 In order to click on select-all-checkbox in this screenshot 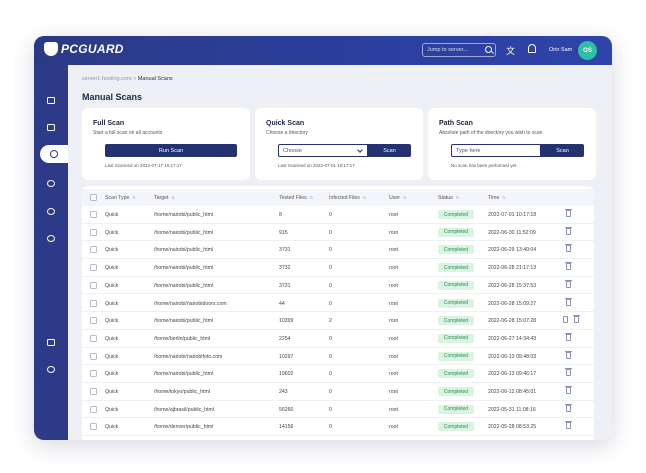, I will do `click(93, 197)`.